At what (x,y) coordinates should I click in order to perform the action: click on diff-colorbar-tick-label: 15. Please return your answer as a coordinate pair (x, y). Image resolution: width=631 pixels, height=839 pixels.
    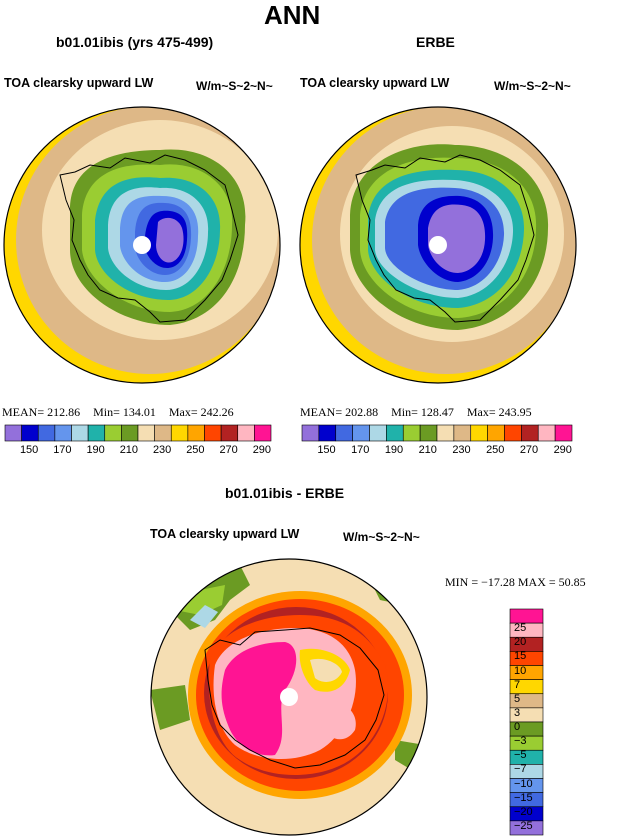
    Looking at the image, I should click on (520, 656).